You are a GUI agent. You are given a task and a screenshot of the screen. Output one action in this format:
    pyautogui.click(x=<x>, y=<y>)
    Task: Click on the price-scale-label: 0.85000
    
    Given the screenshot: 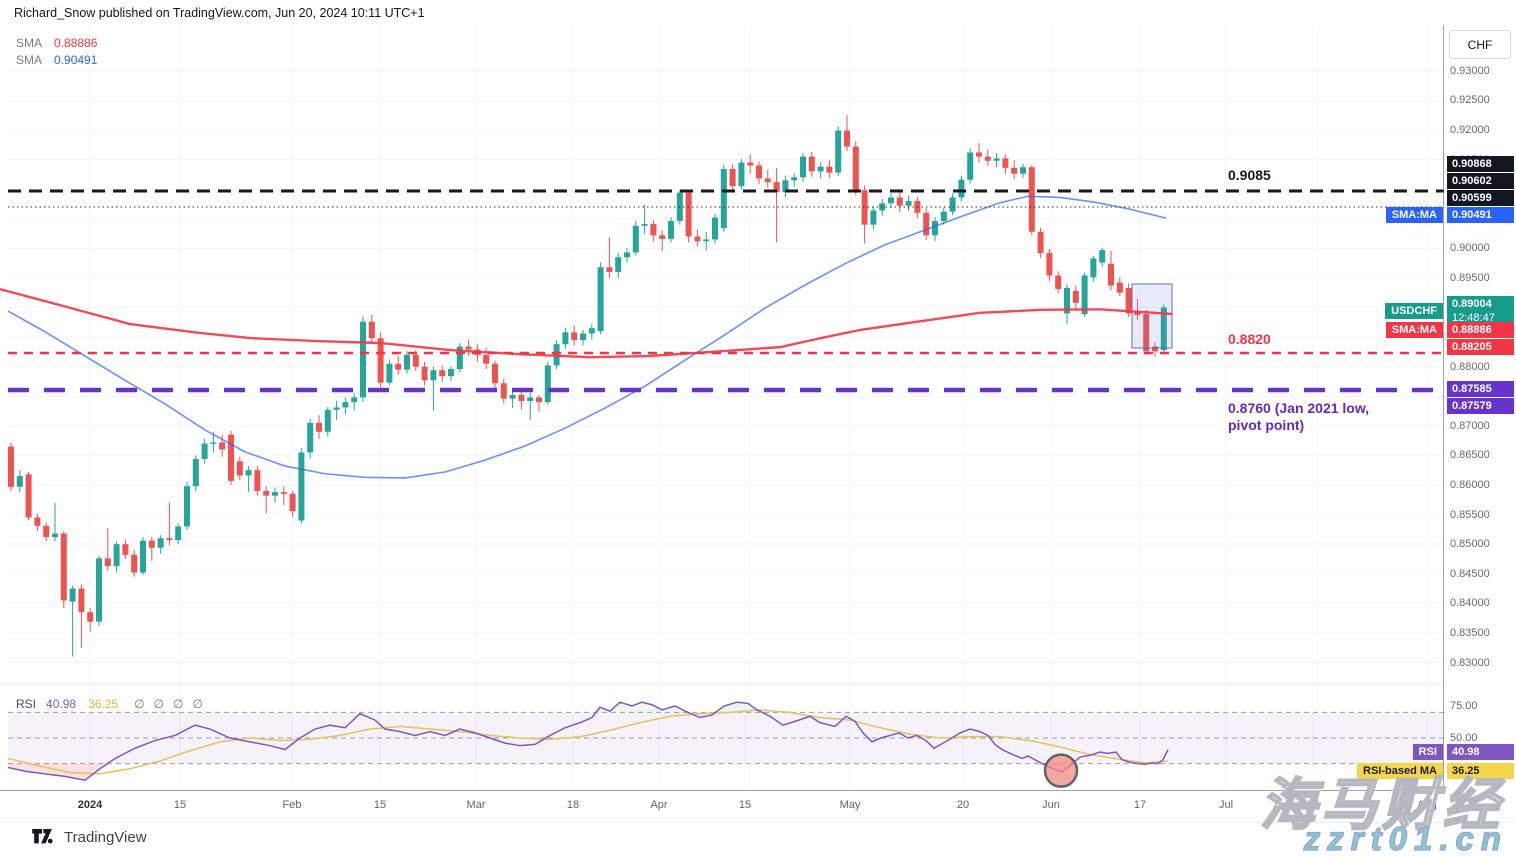 What is the action you would take?
    pyautogui.click(x=1470, y=544)
    